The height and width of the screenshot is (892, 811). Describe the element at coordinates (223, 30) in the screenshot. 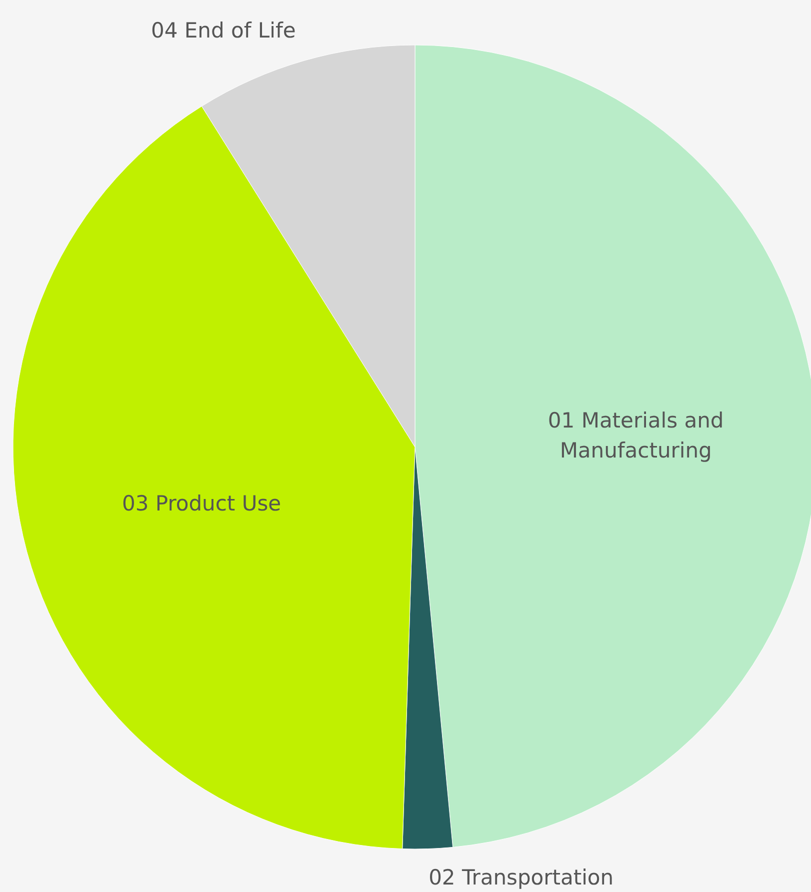

I see `slice-label: 04 End of Life` at that location.